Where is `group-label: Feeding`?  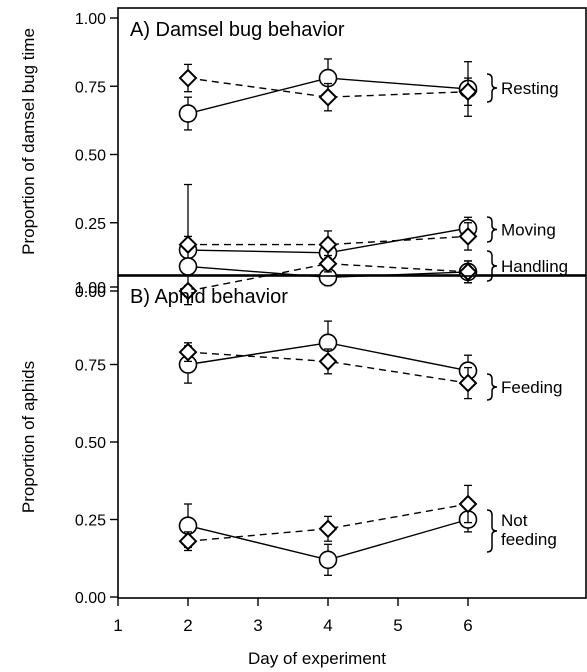 group-label: Feeding is located at coordinates (531, 387).